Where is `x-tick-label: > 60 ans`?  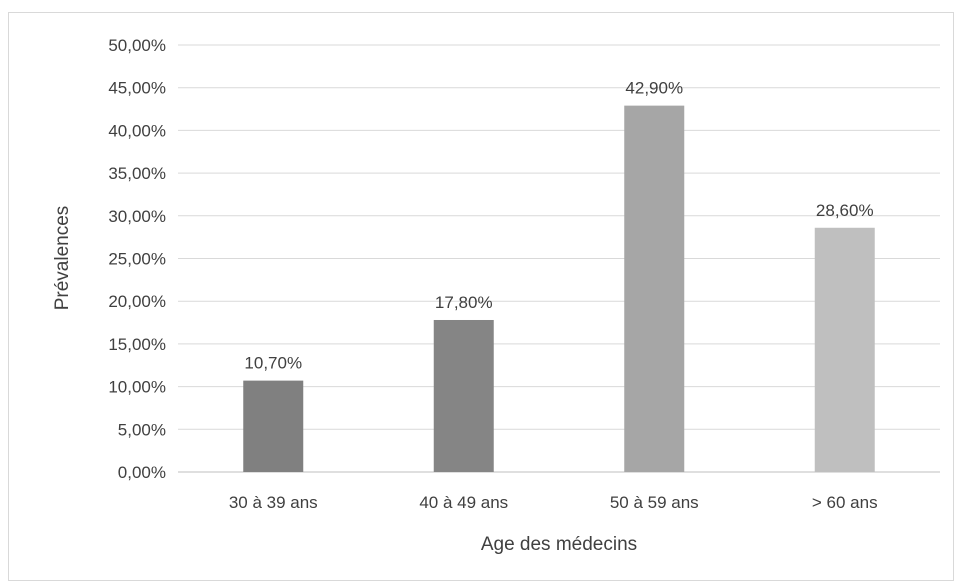 x-tick-label: > 60 ans is located at coordinates (845, 502).